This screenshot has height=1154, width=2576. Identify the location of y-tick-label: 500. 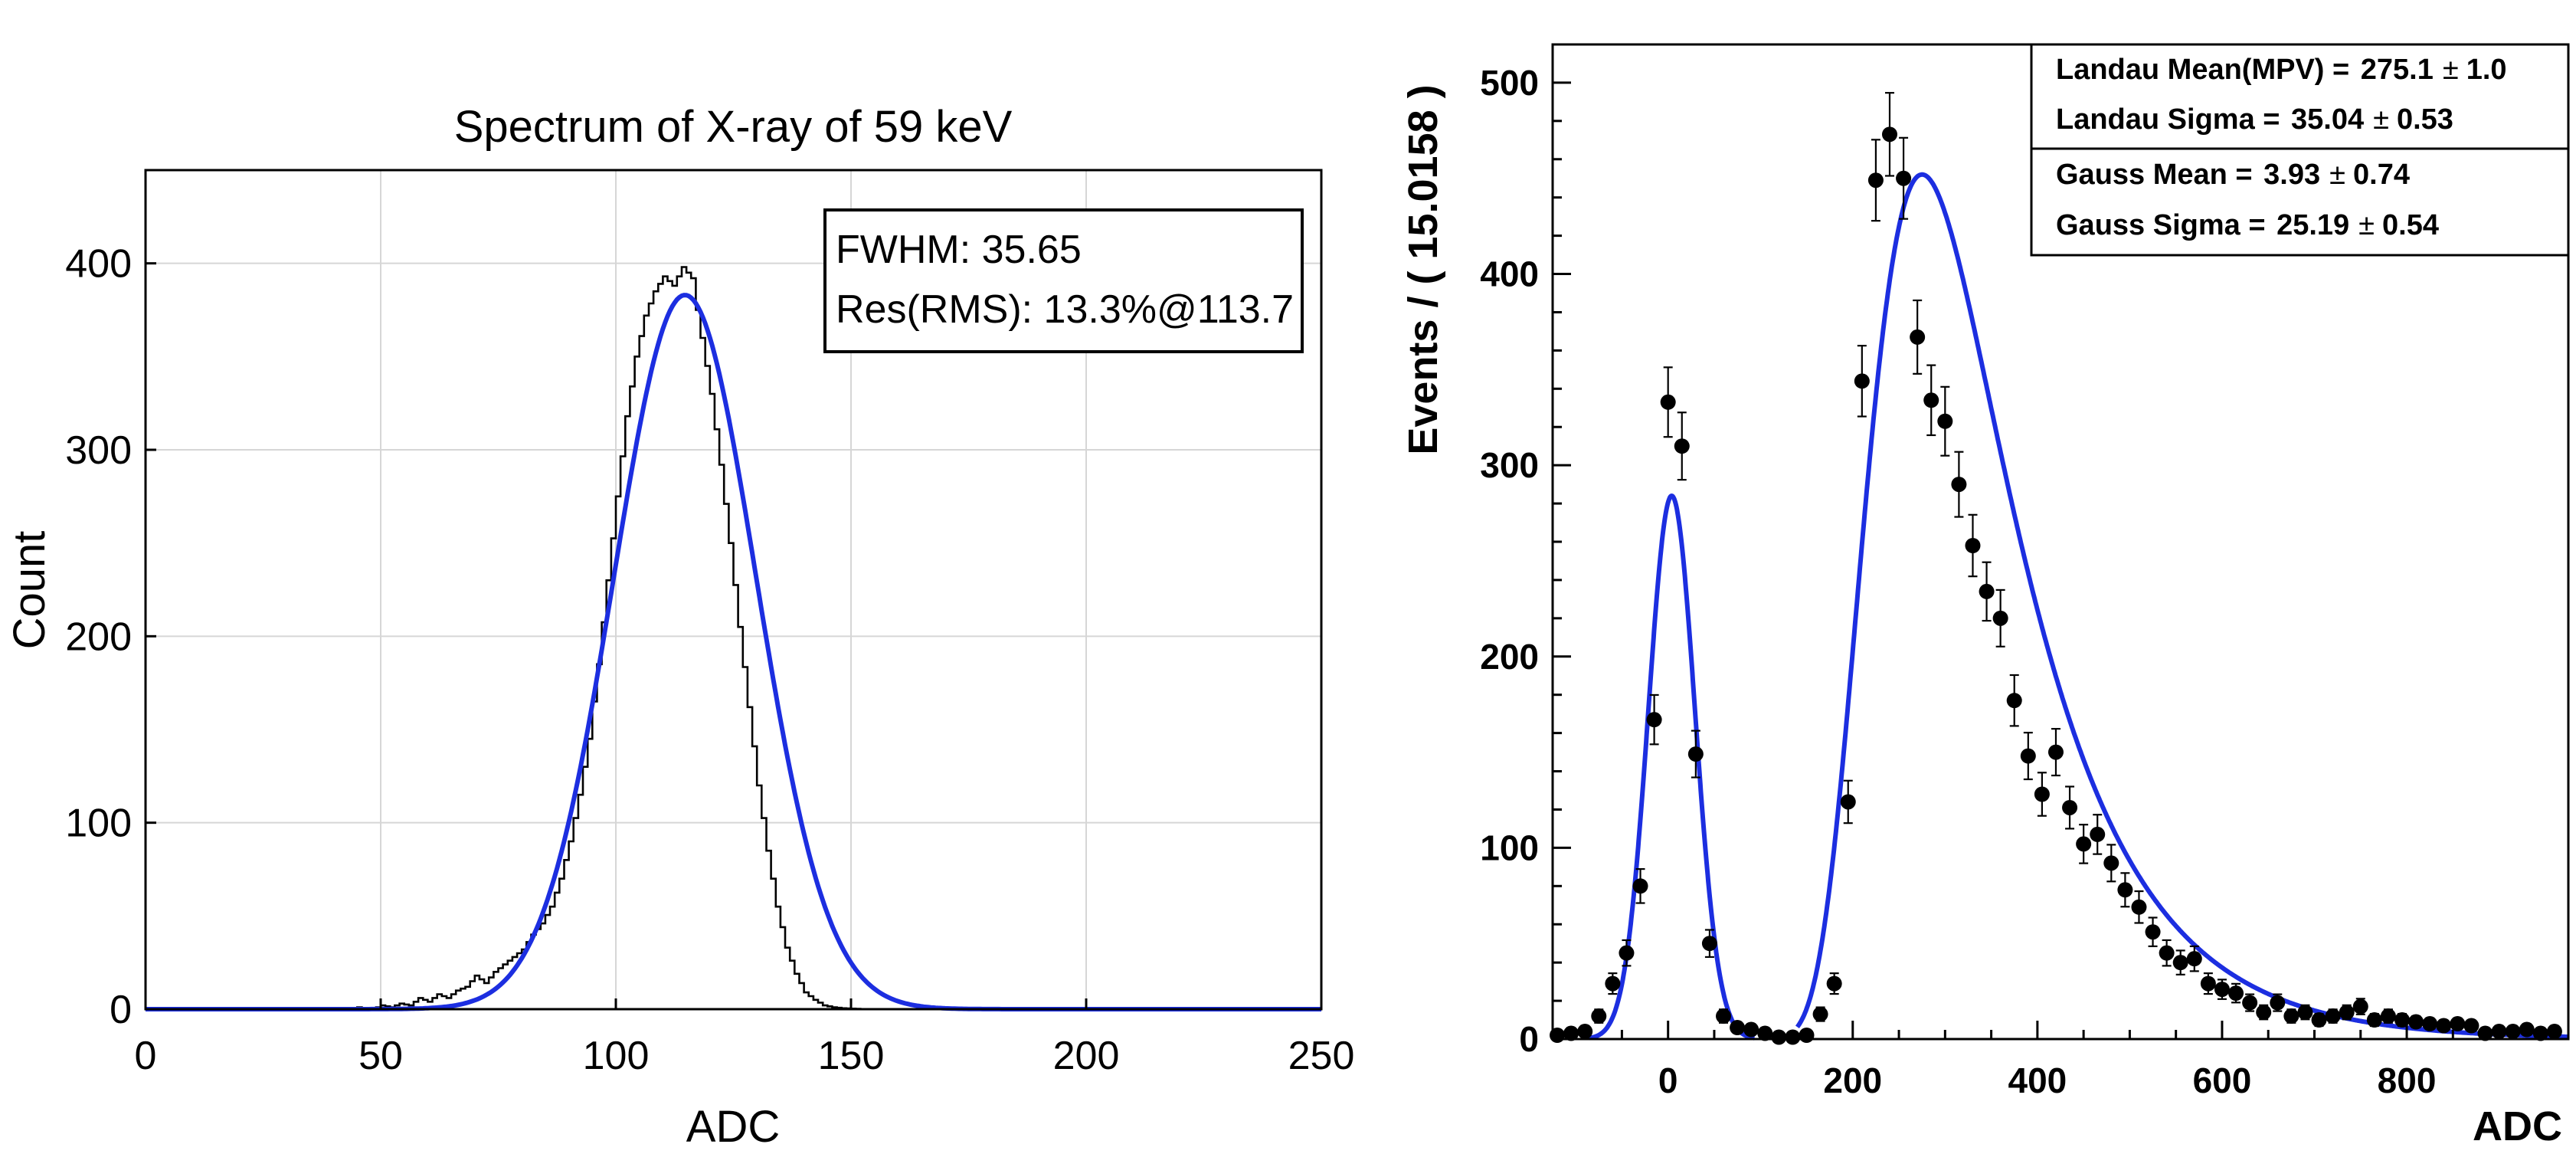
(1509, 83).